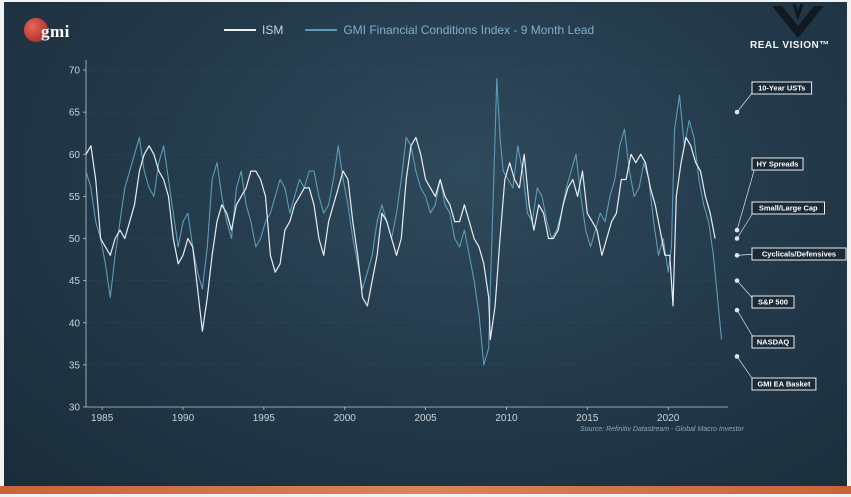  What do you see at coordinates (36, 30) in the screenshot?
I see `gmi-logo-icon` at bounding box center [36, 30].